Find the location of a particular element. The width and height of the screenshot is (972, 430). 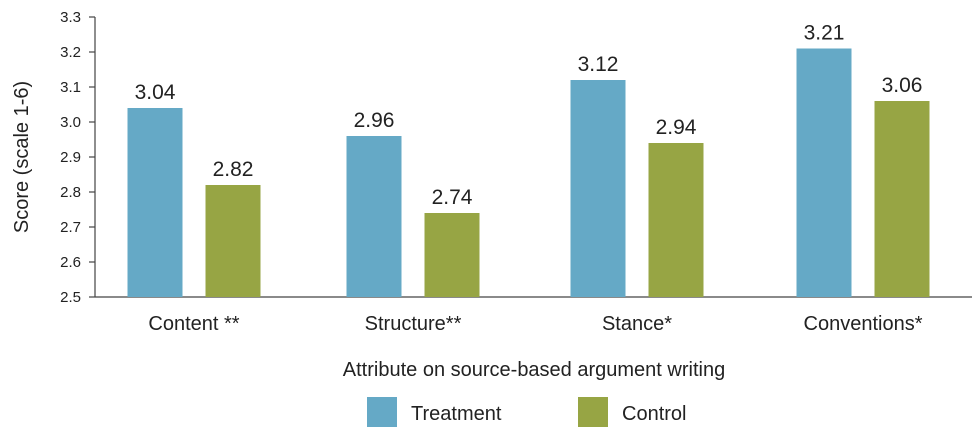

category-label: Structure** is located at coordinates (413, 324).